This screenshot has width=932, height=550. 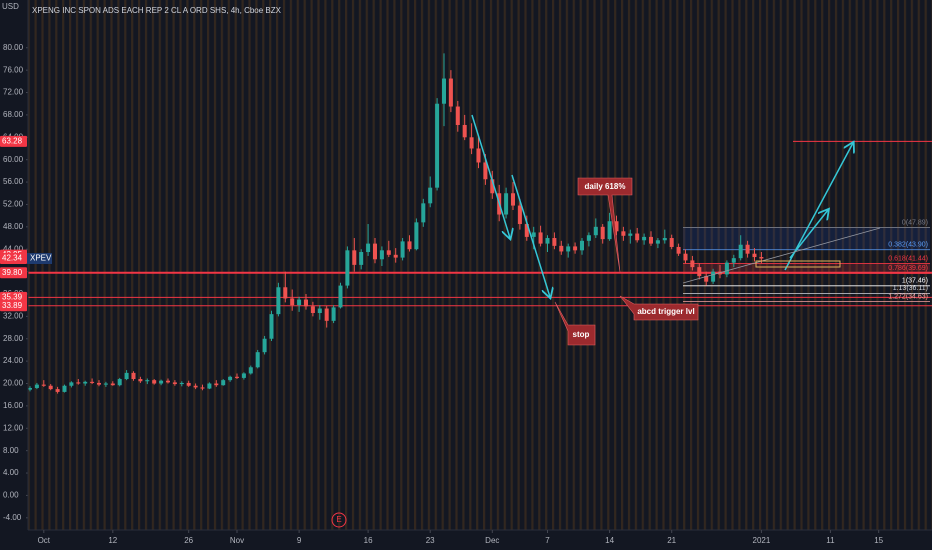 I want to click on drawings, so click(x=676, y=205).